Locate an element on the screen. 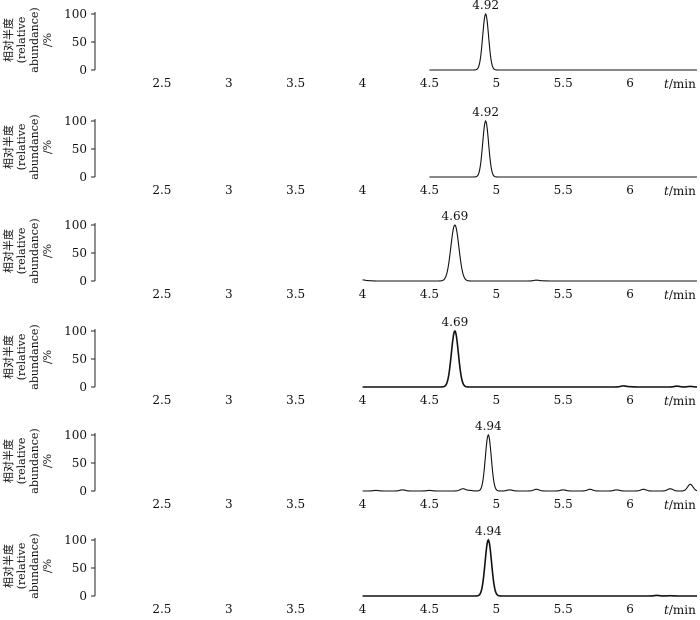  panel-2-ylabel-line4: /% is located at coordinates (47, 147).